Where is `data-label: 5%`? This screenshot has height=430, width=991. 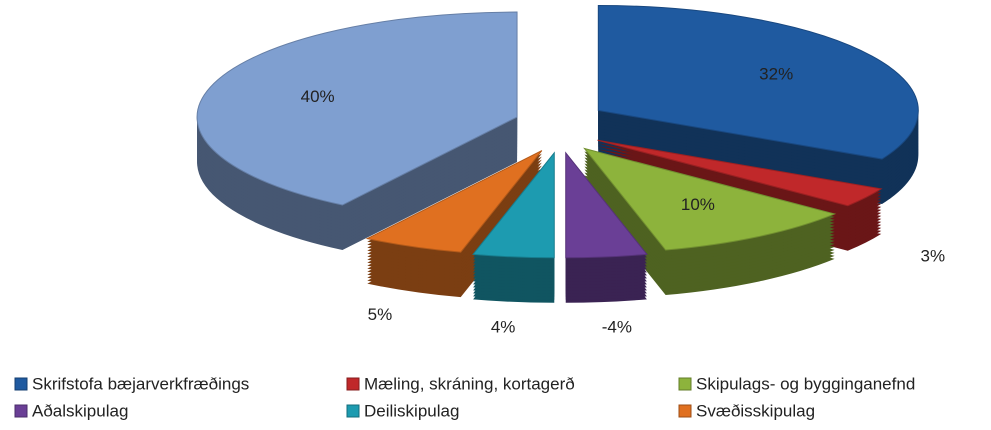
data-label: 5% is located at coordinates (380, 314).